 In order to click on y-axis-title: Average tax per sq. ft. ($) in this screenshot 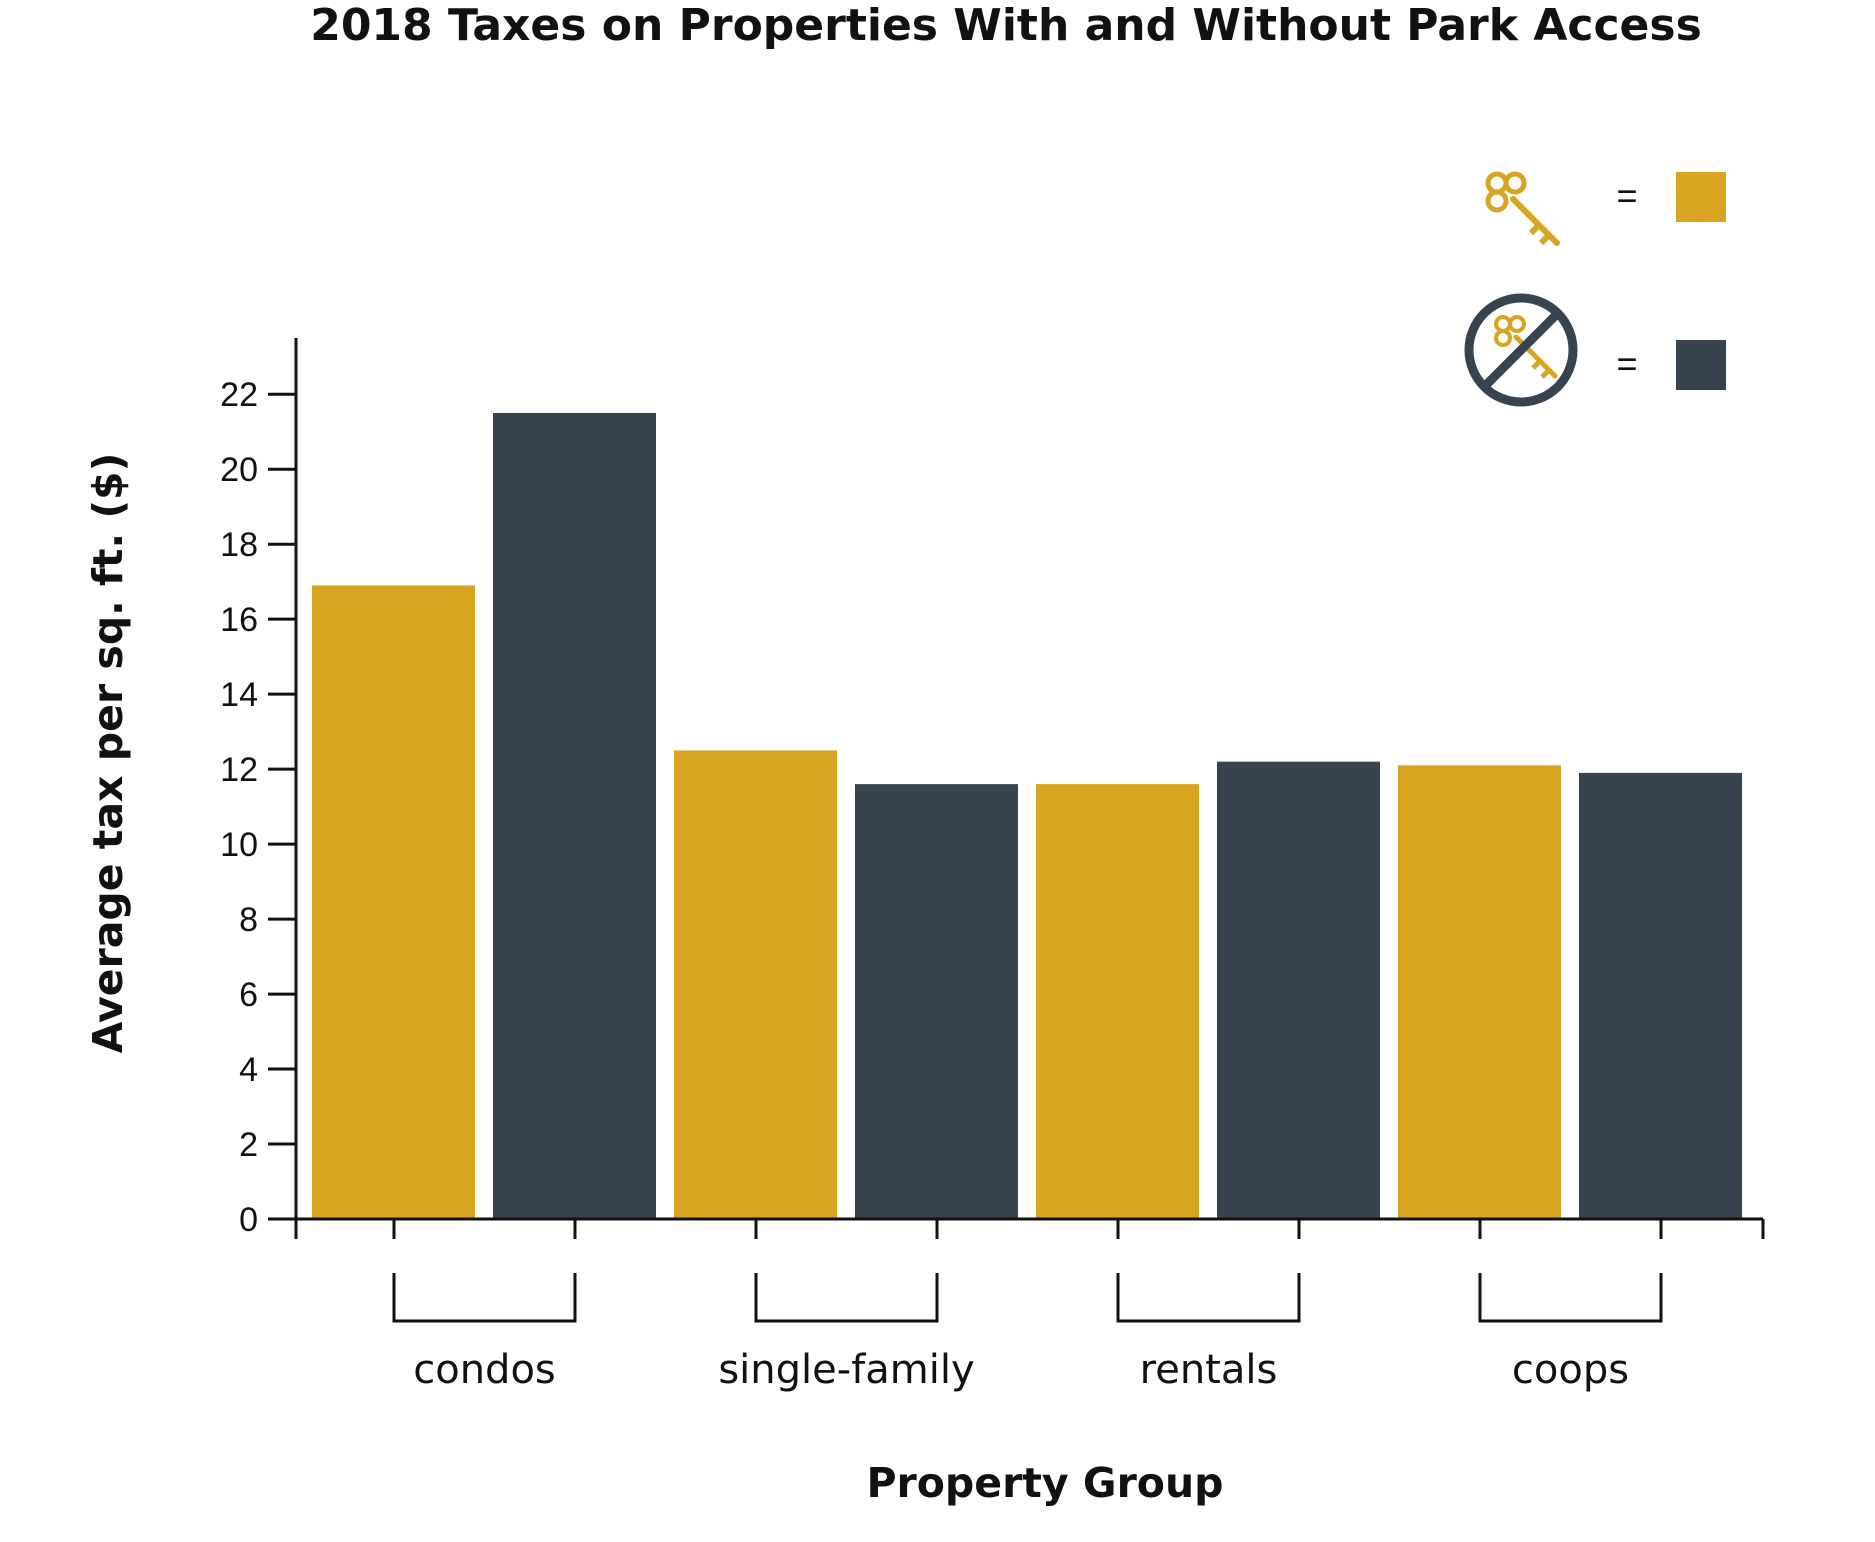, I will do `click(108, 753)`.